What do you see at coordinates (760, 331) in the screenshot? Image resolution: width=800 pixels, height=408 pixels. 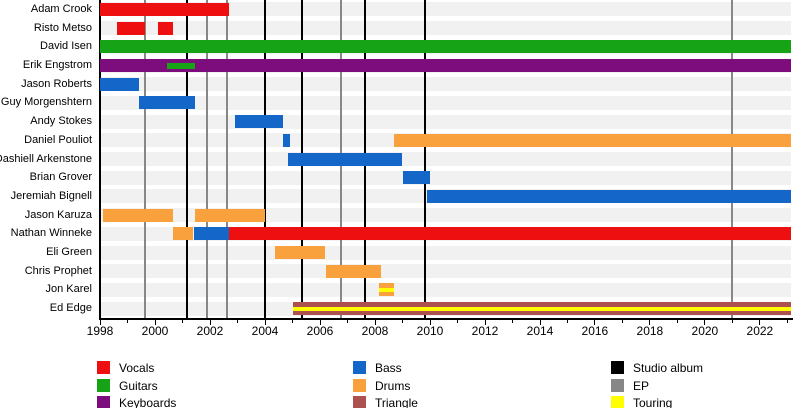 I see `axis-year-label: 2022` at bounding box center [760, 331].